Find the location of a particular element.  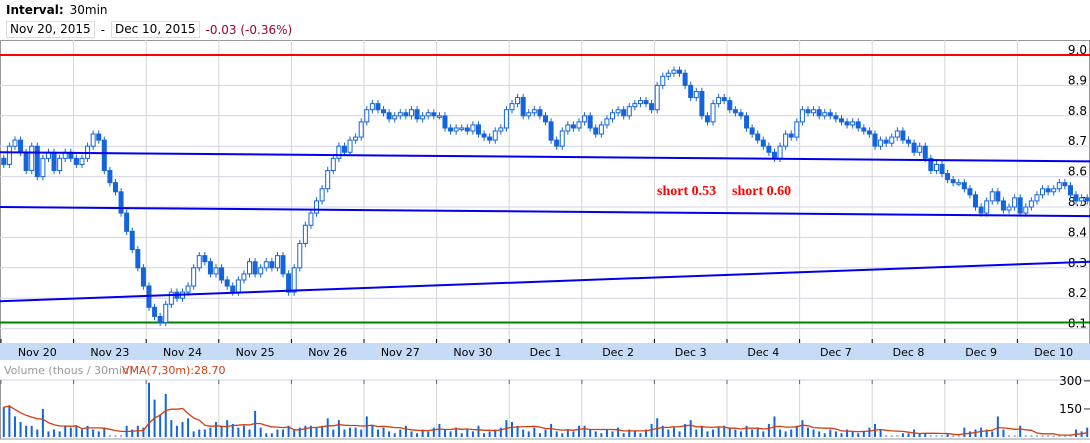

vma-label: VMA(7,30m):28.70 is located at coordinates (174, 370).